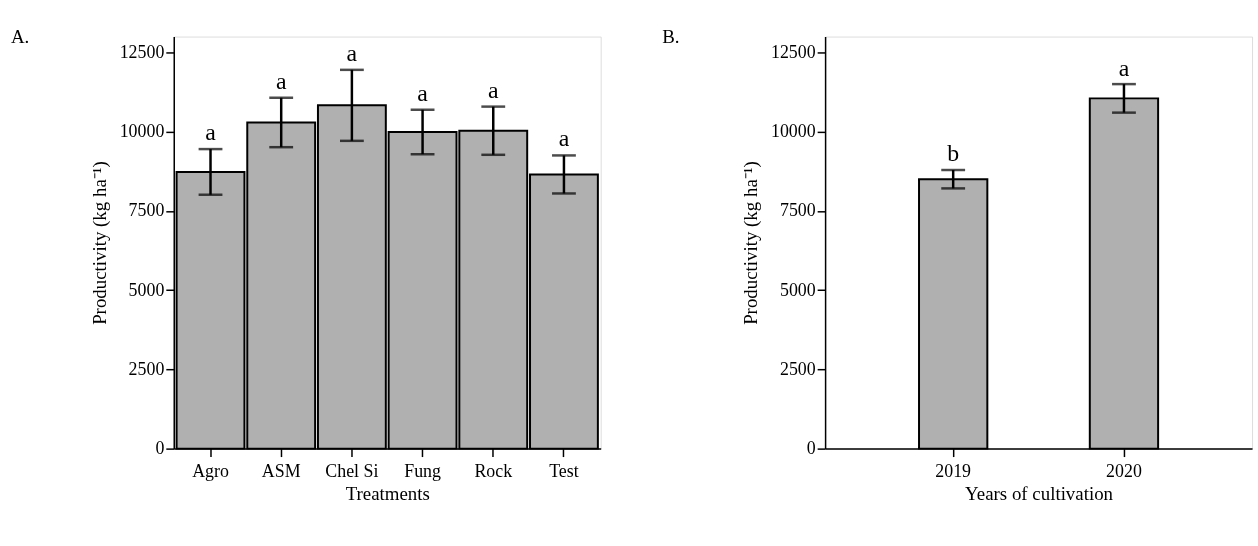  I want to click on x-tick-label: Agro, so click(210, 470).